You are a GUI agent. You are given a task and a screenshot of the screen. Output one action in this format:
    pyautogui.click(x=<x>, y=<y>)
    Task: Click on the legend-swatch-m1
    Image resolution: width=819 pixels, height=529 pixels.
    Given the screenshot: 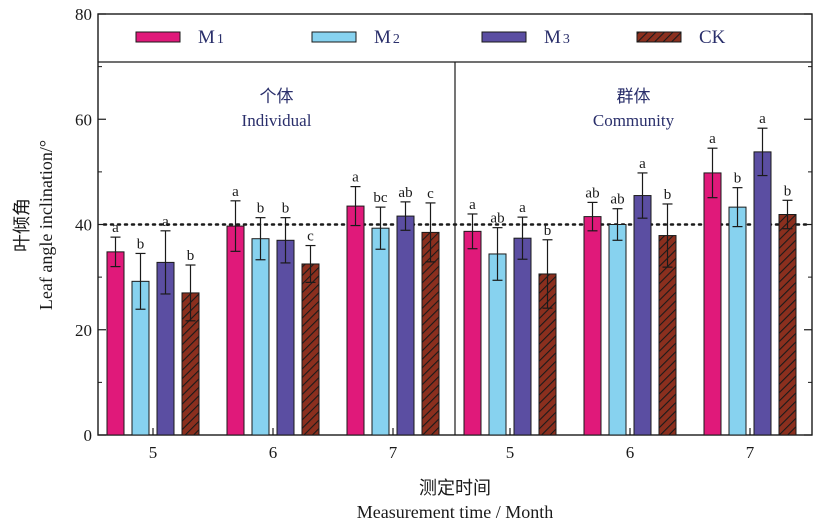 What is the action you would take?
    pyautogui.click(x=158, y=37)
    